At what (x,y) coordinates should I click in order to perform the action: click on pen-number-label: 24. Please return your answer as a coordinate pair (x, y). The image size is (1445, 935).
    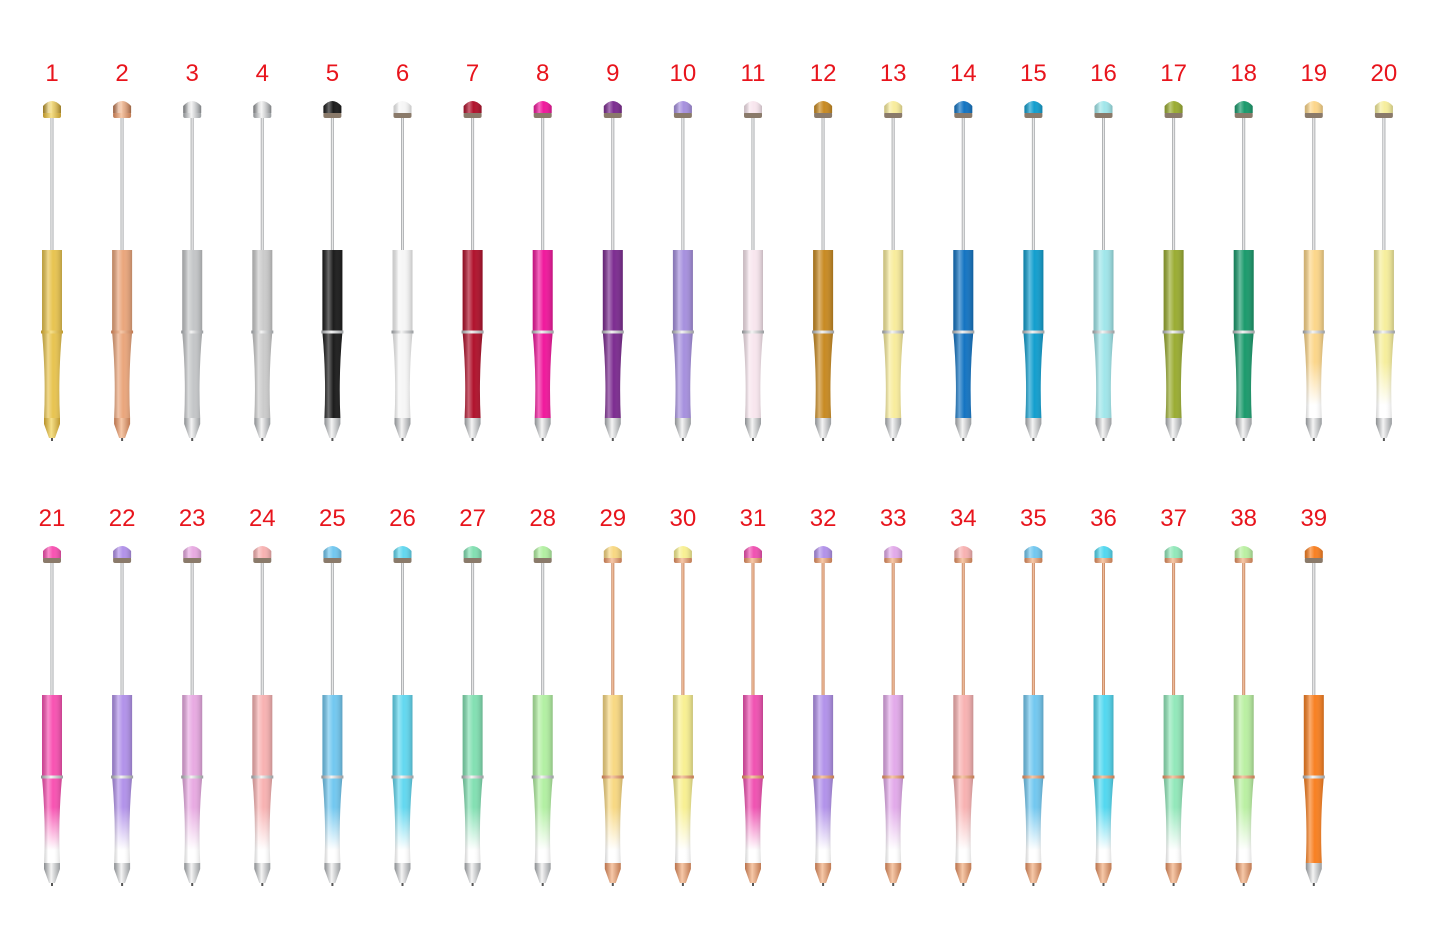
    Looking at the image, I should click on (262, 518).